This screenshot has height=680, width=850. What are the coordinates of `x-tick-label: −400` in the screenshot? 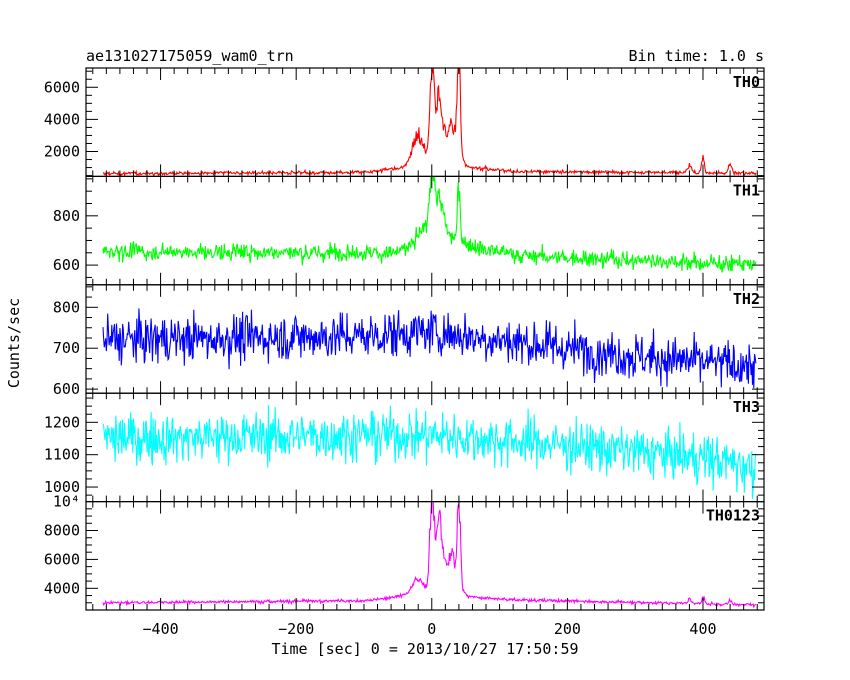 It's located at (161, 629).